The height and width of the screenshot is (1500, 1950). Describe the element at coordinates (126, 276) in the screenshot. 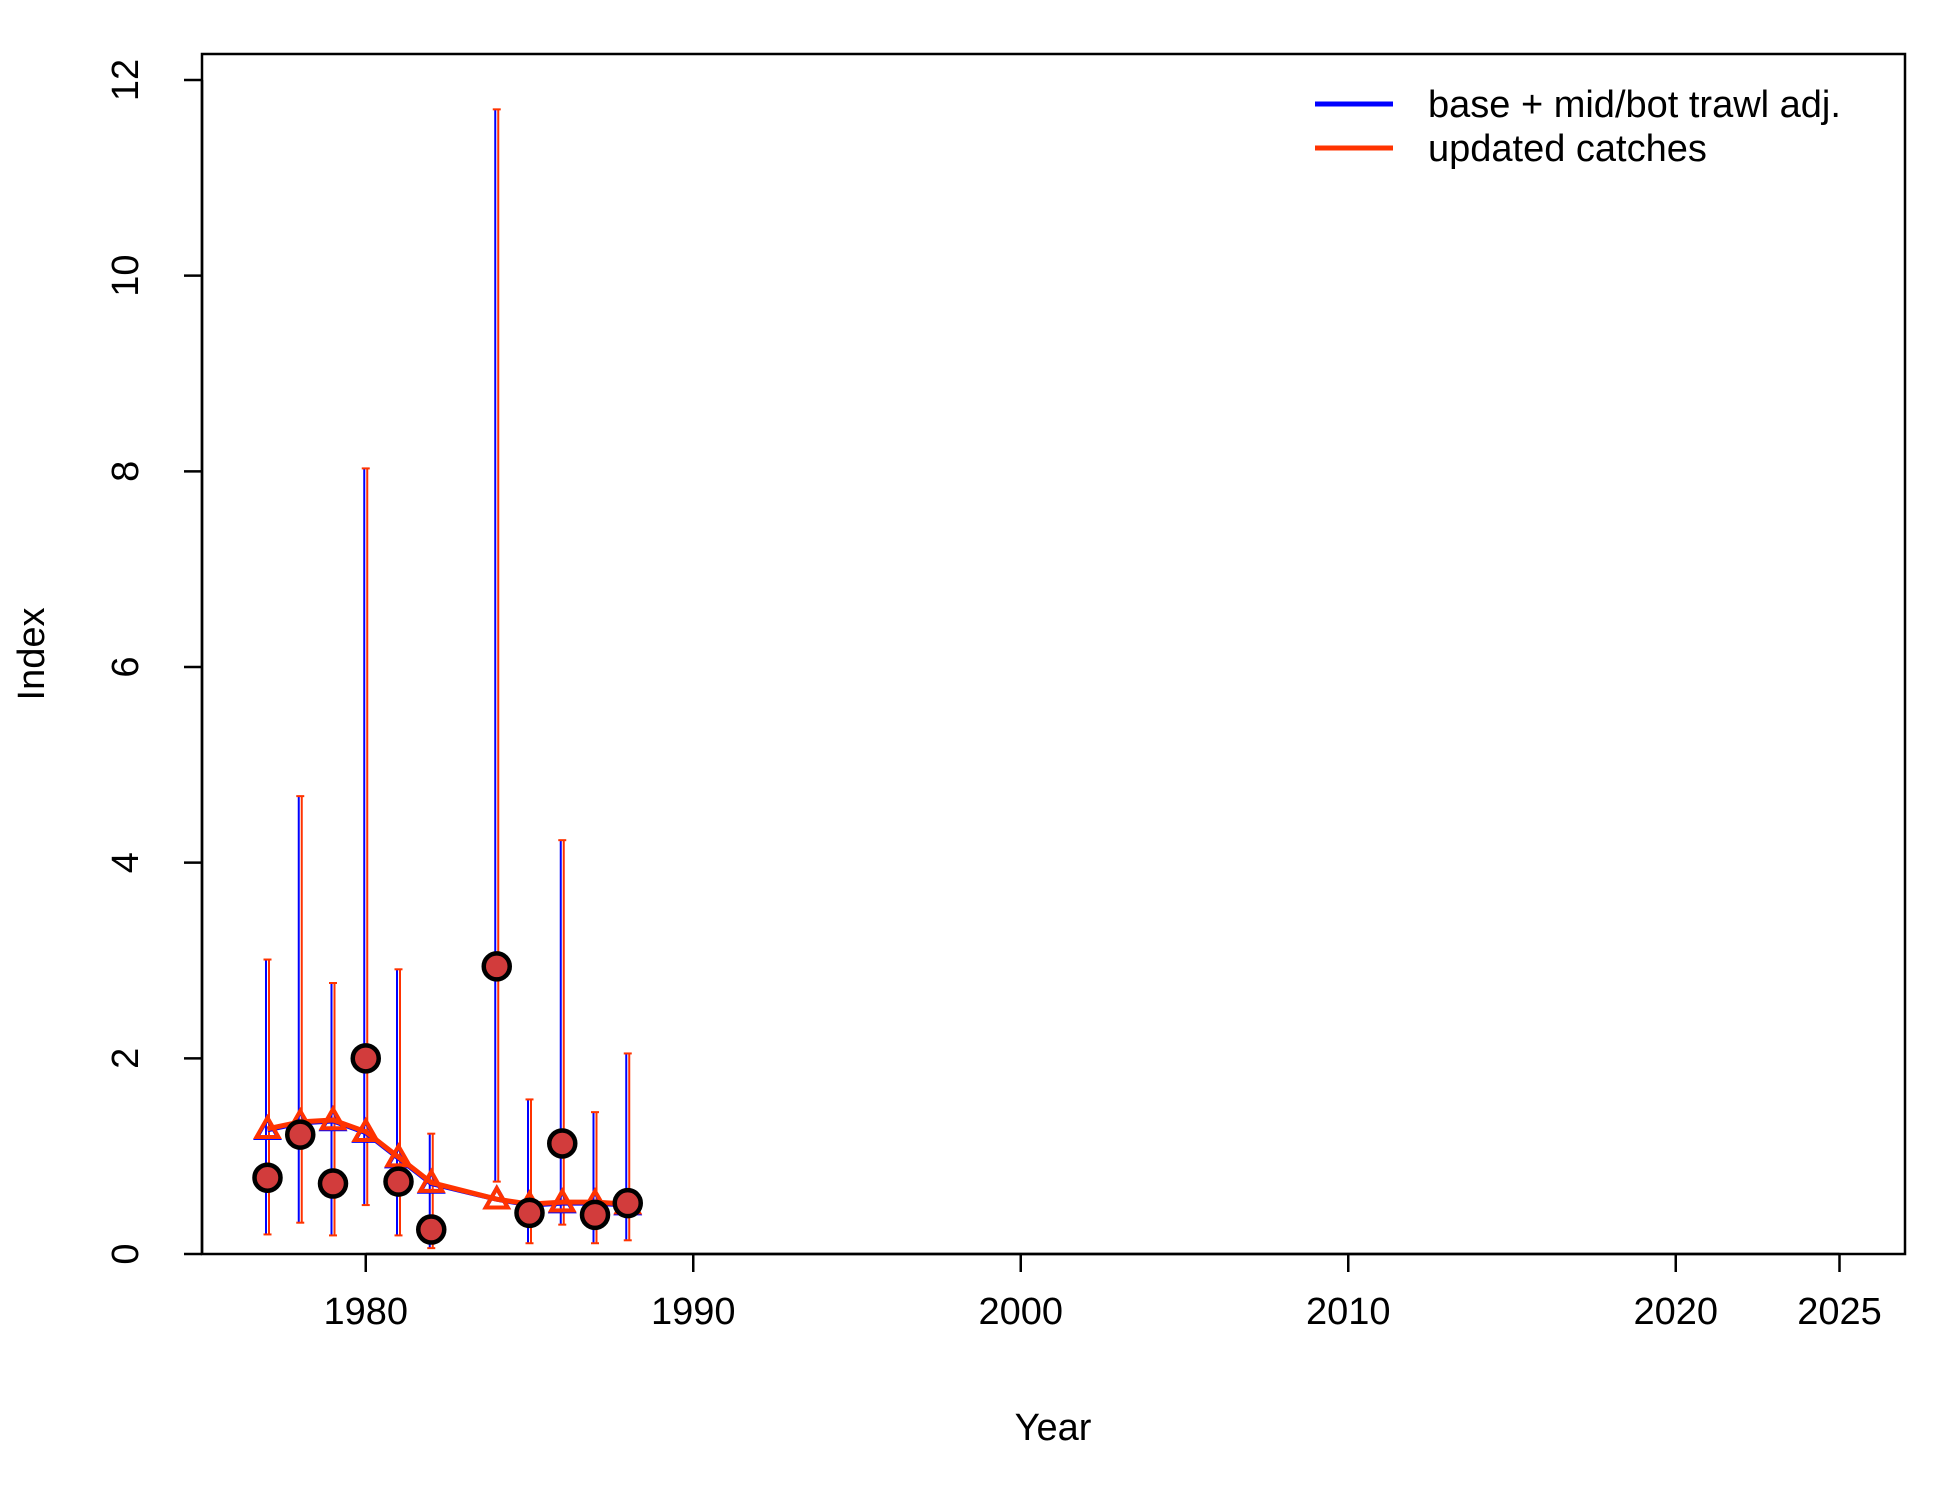

I see `y-tick-label: 10` at that location.